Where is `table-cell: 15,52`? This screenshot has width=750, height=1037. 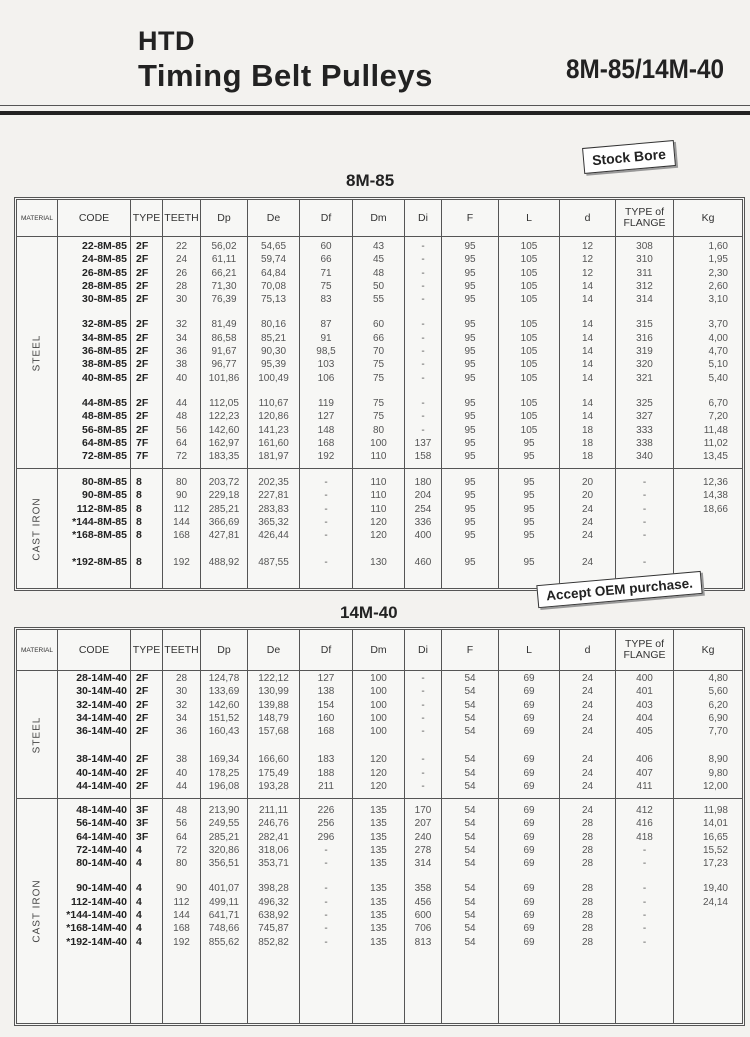 table-cell: 15,52 is located at coordinates (715, 850).